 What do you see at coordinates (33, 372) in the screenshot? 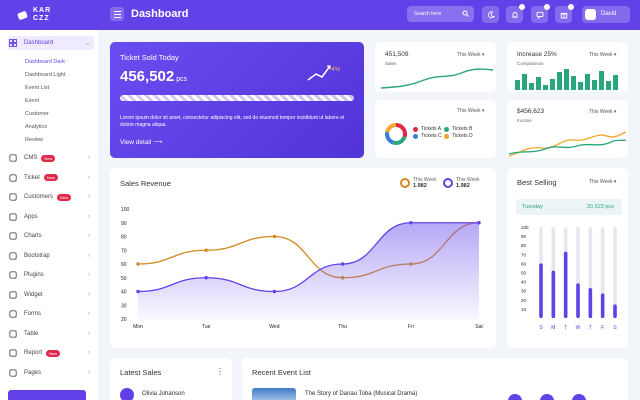
I see `sidebar-item-label: Pages` at bounding box center [33, 372].